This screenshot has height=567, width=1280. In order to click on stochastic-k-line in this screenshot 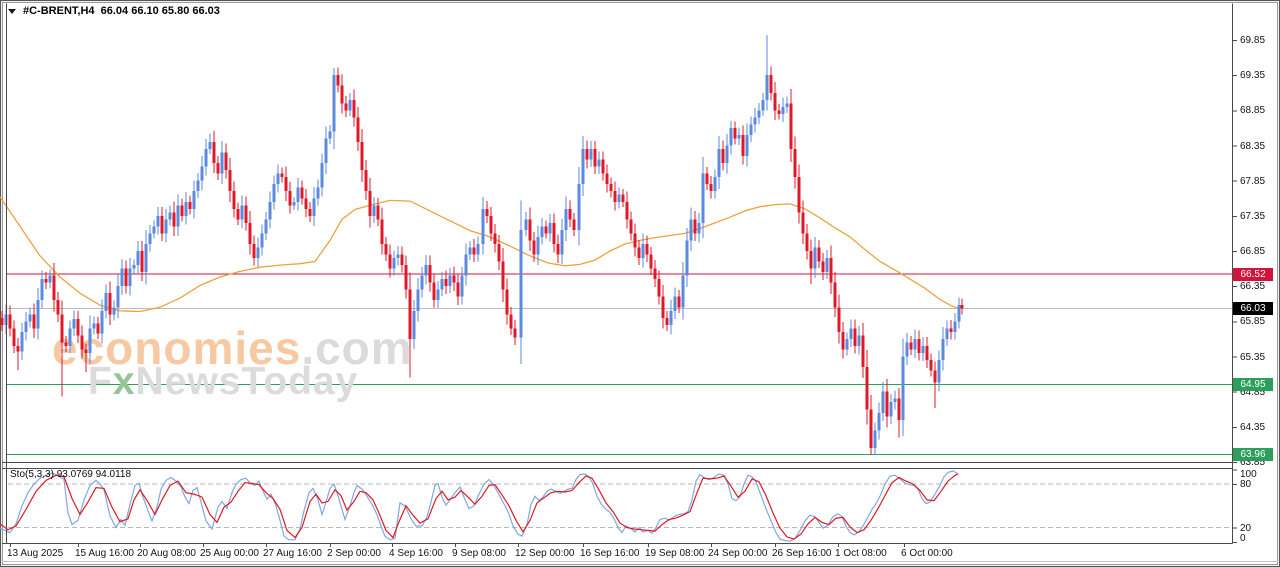, I will do `click(479, 506)`.